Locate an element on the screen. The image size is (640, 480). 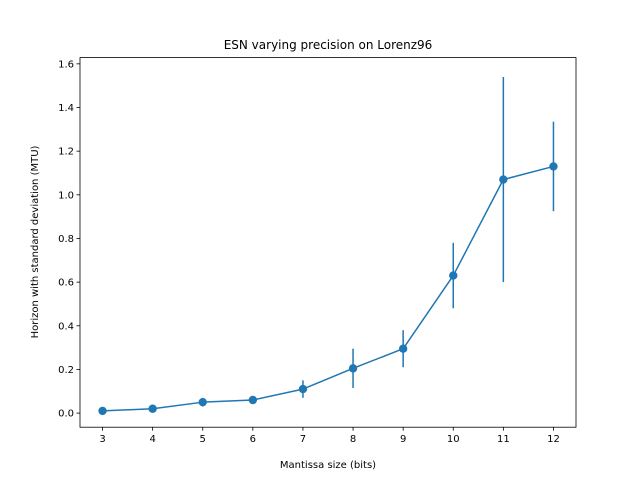
x-tick-label: 9 is located at coordinates (403, 439).